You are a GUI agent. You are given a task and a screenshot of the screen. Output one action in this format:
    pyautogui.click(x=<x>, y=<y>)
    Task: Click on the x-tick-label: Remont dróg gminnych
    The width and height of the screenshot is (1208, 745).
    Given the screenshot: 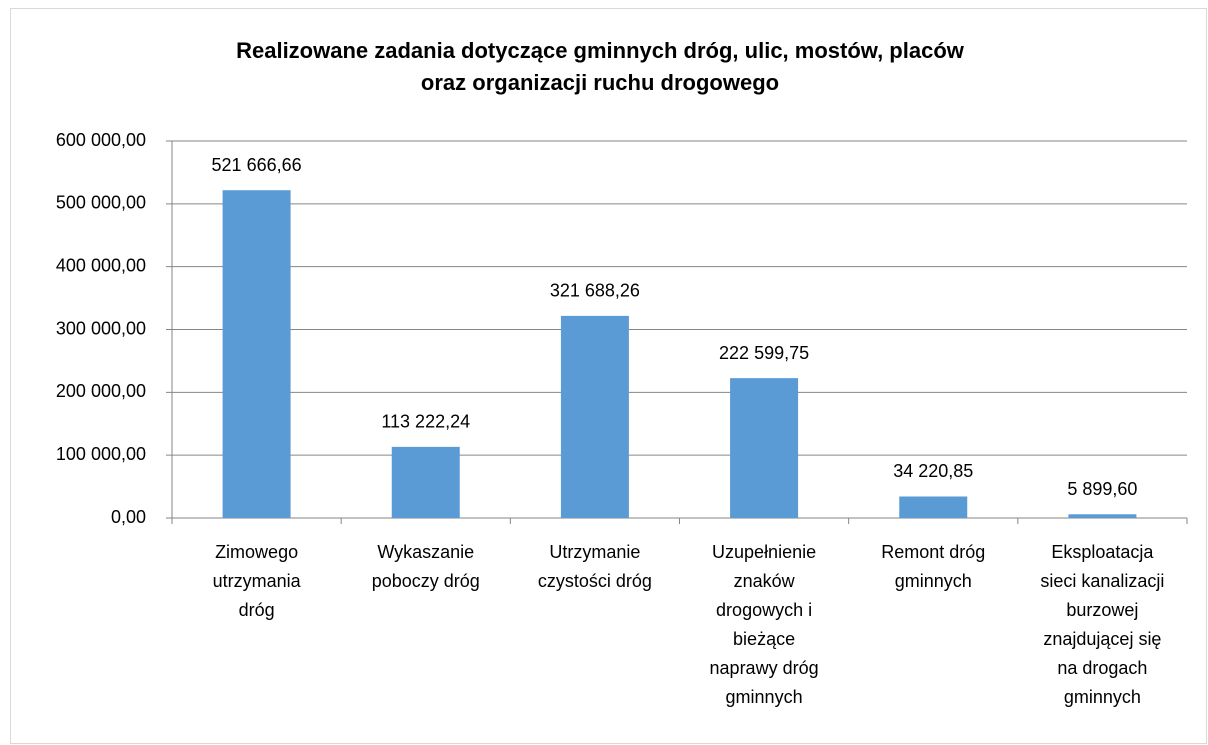 What is the action you would take?
    pyautogui.click(x=933, y=566)
    